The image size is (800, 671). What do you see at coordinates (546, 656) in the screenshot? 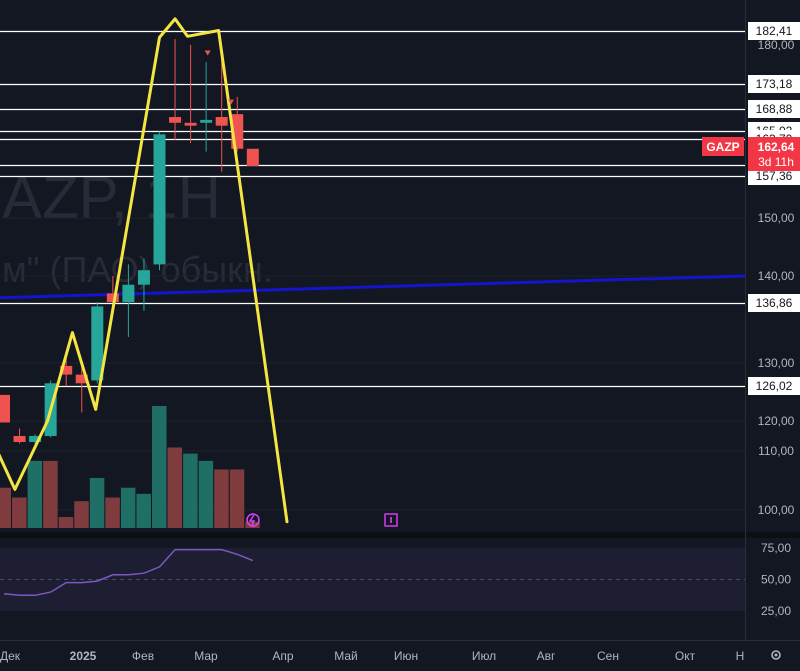
I see `time-tick-label: Авг` at bounding box center [546, 656].